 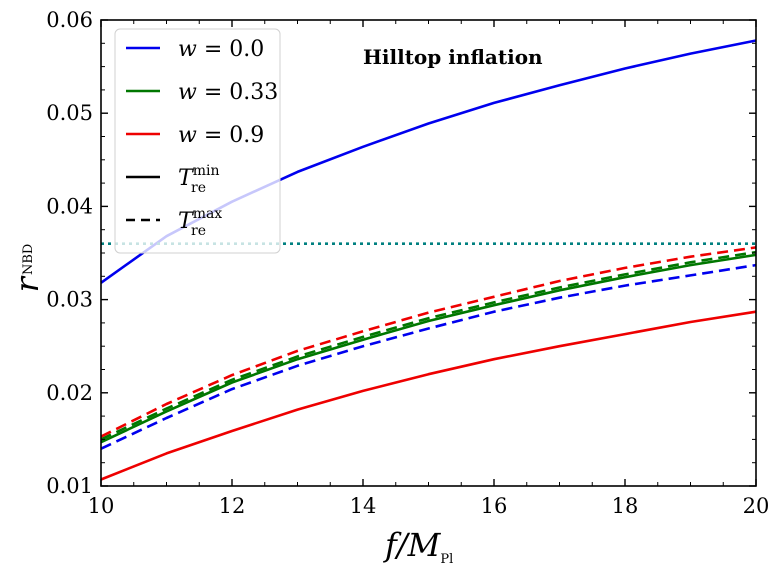 I want to click on legend-label-sup: min, so click(x=206, y=171).